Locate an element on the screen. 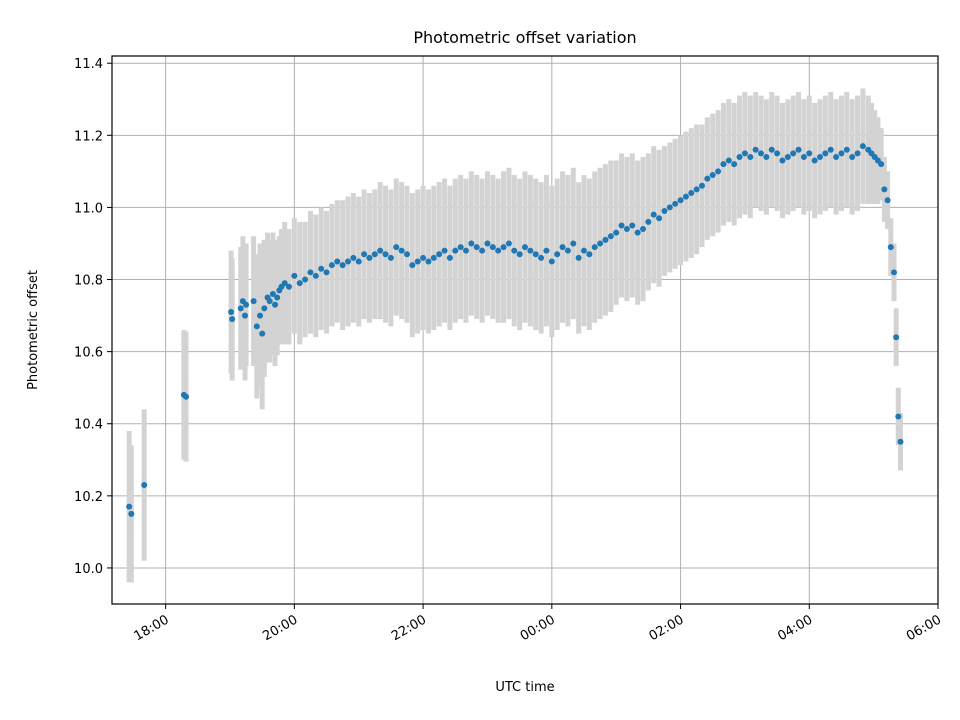 The image size is (960, 720). y-tick-label: 10.2 is located at coordinates (88, 497).